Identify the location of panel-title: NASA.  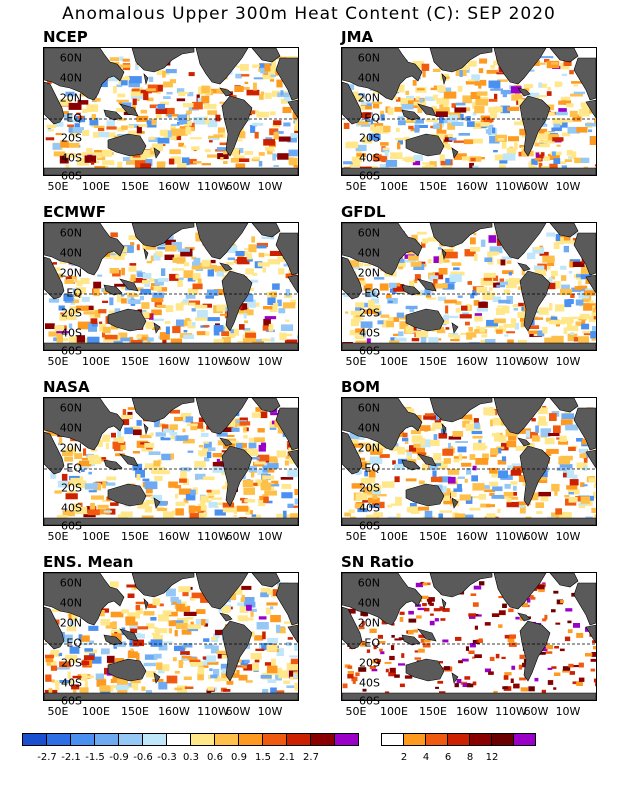
(66, 387).